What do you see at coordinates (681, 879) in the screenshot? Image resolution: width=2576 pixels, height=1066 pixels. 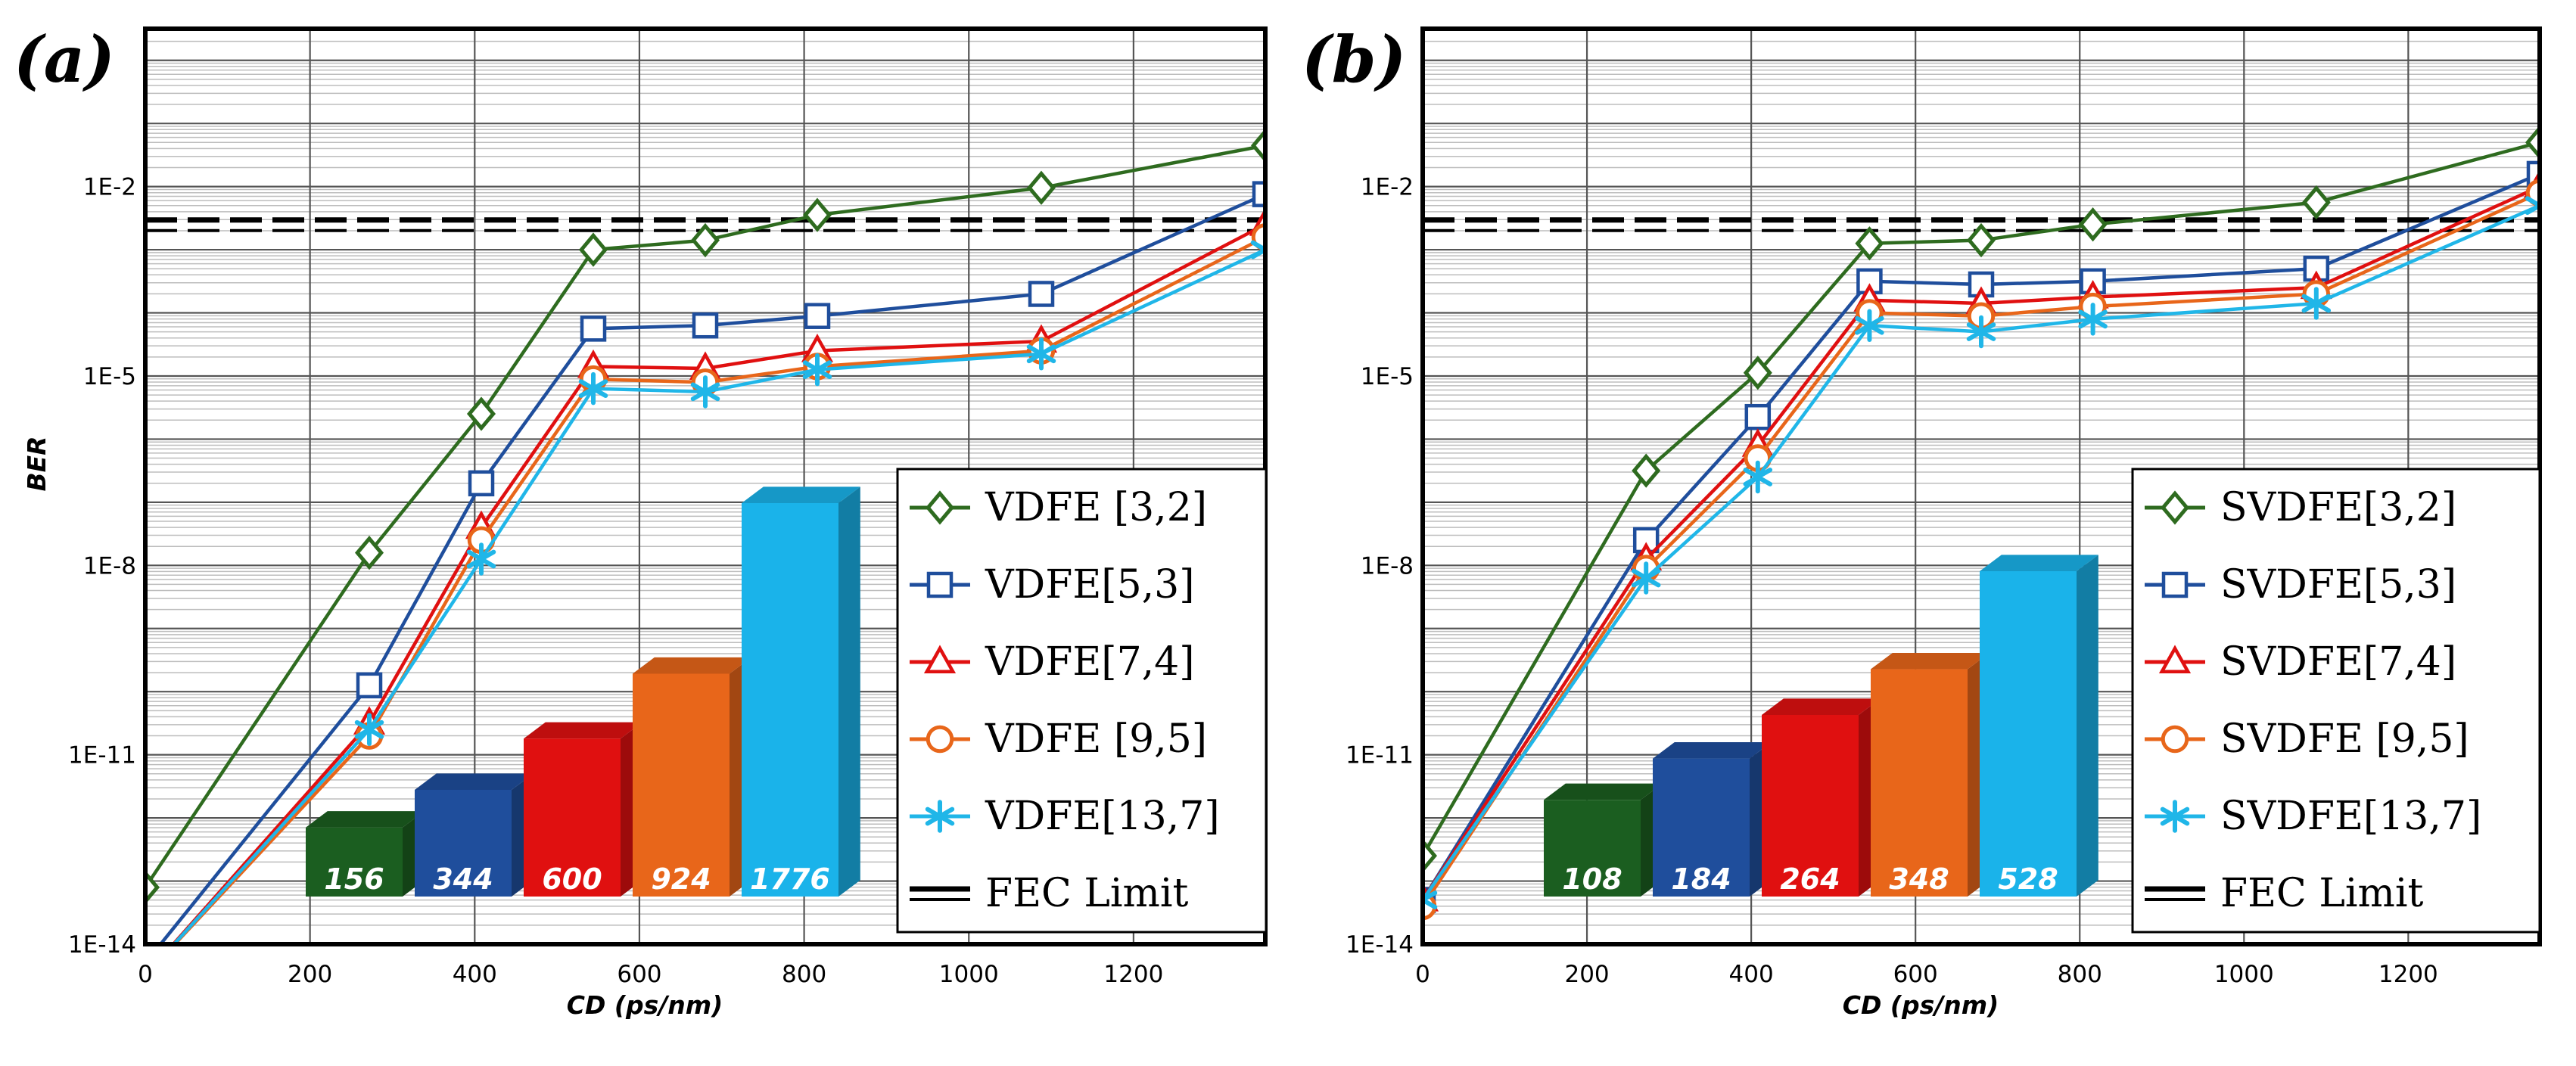 I see `inset-bar-label: 924` at bounding box center [681, 879].